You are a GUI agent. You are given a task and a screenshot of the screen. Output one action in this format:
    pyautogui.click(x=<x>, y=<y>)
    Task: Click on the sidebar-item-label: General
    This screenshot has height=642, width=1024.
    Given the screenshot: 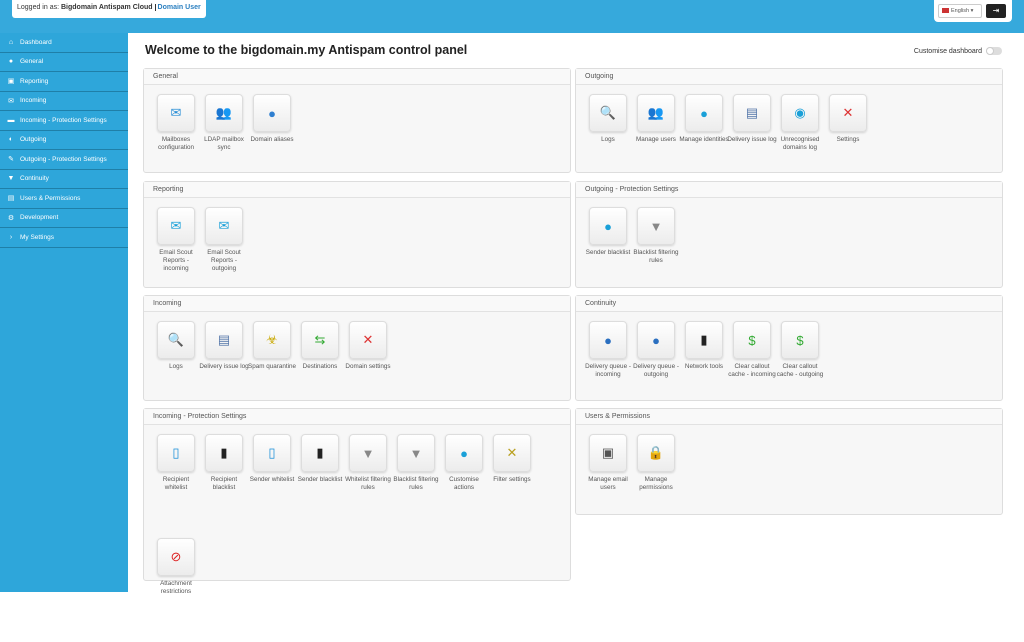 What is the action you would take?
    pyautogui.click(x=32, y=62)
    